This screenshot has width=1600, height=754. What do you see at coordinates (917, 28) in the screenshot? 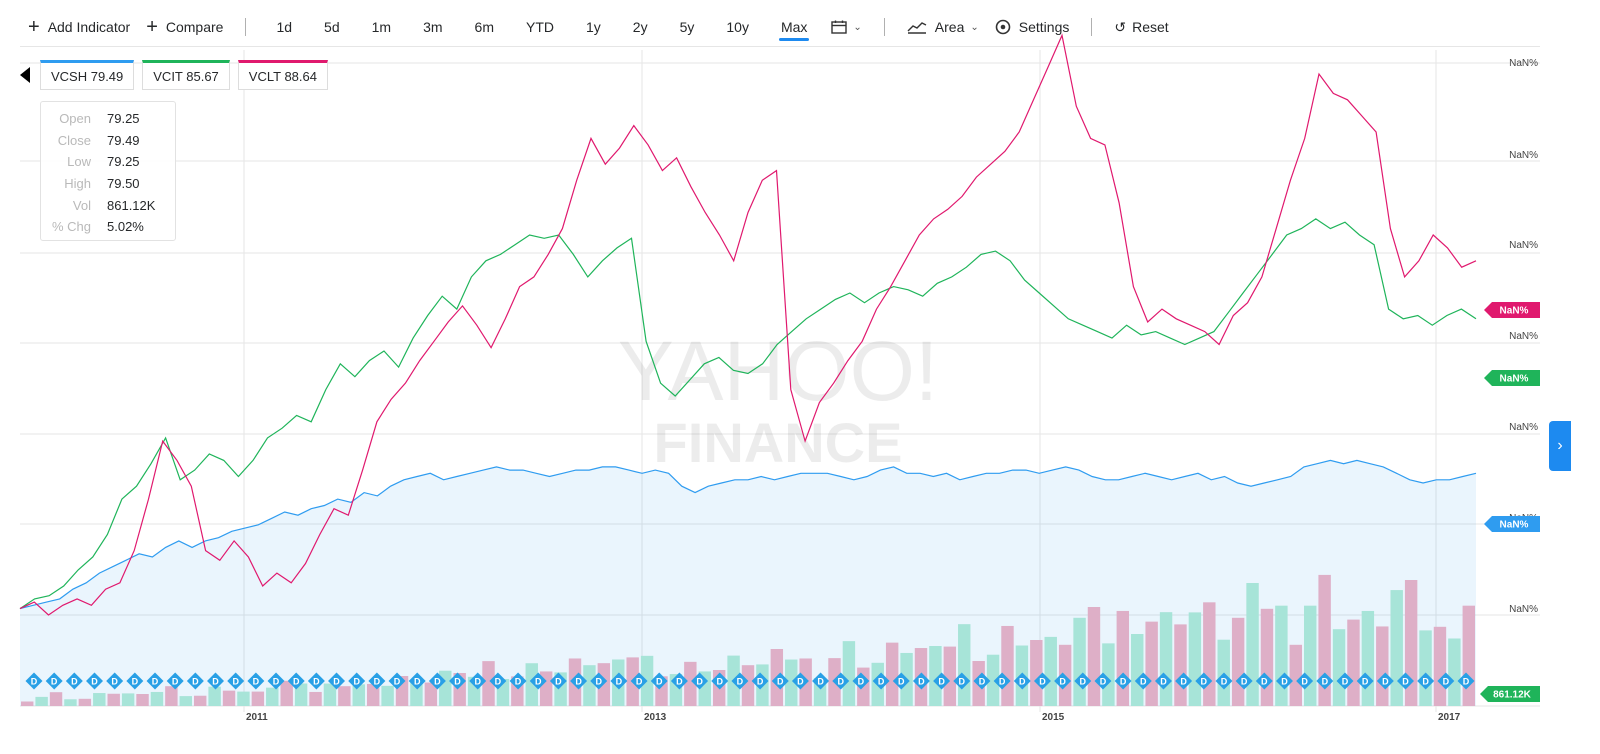
I see `area-chart-icon` at bounding box center [917, 28].